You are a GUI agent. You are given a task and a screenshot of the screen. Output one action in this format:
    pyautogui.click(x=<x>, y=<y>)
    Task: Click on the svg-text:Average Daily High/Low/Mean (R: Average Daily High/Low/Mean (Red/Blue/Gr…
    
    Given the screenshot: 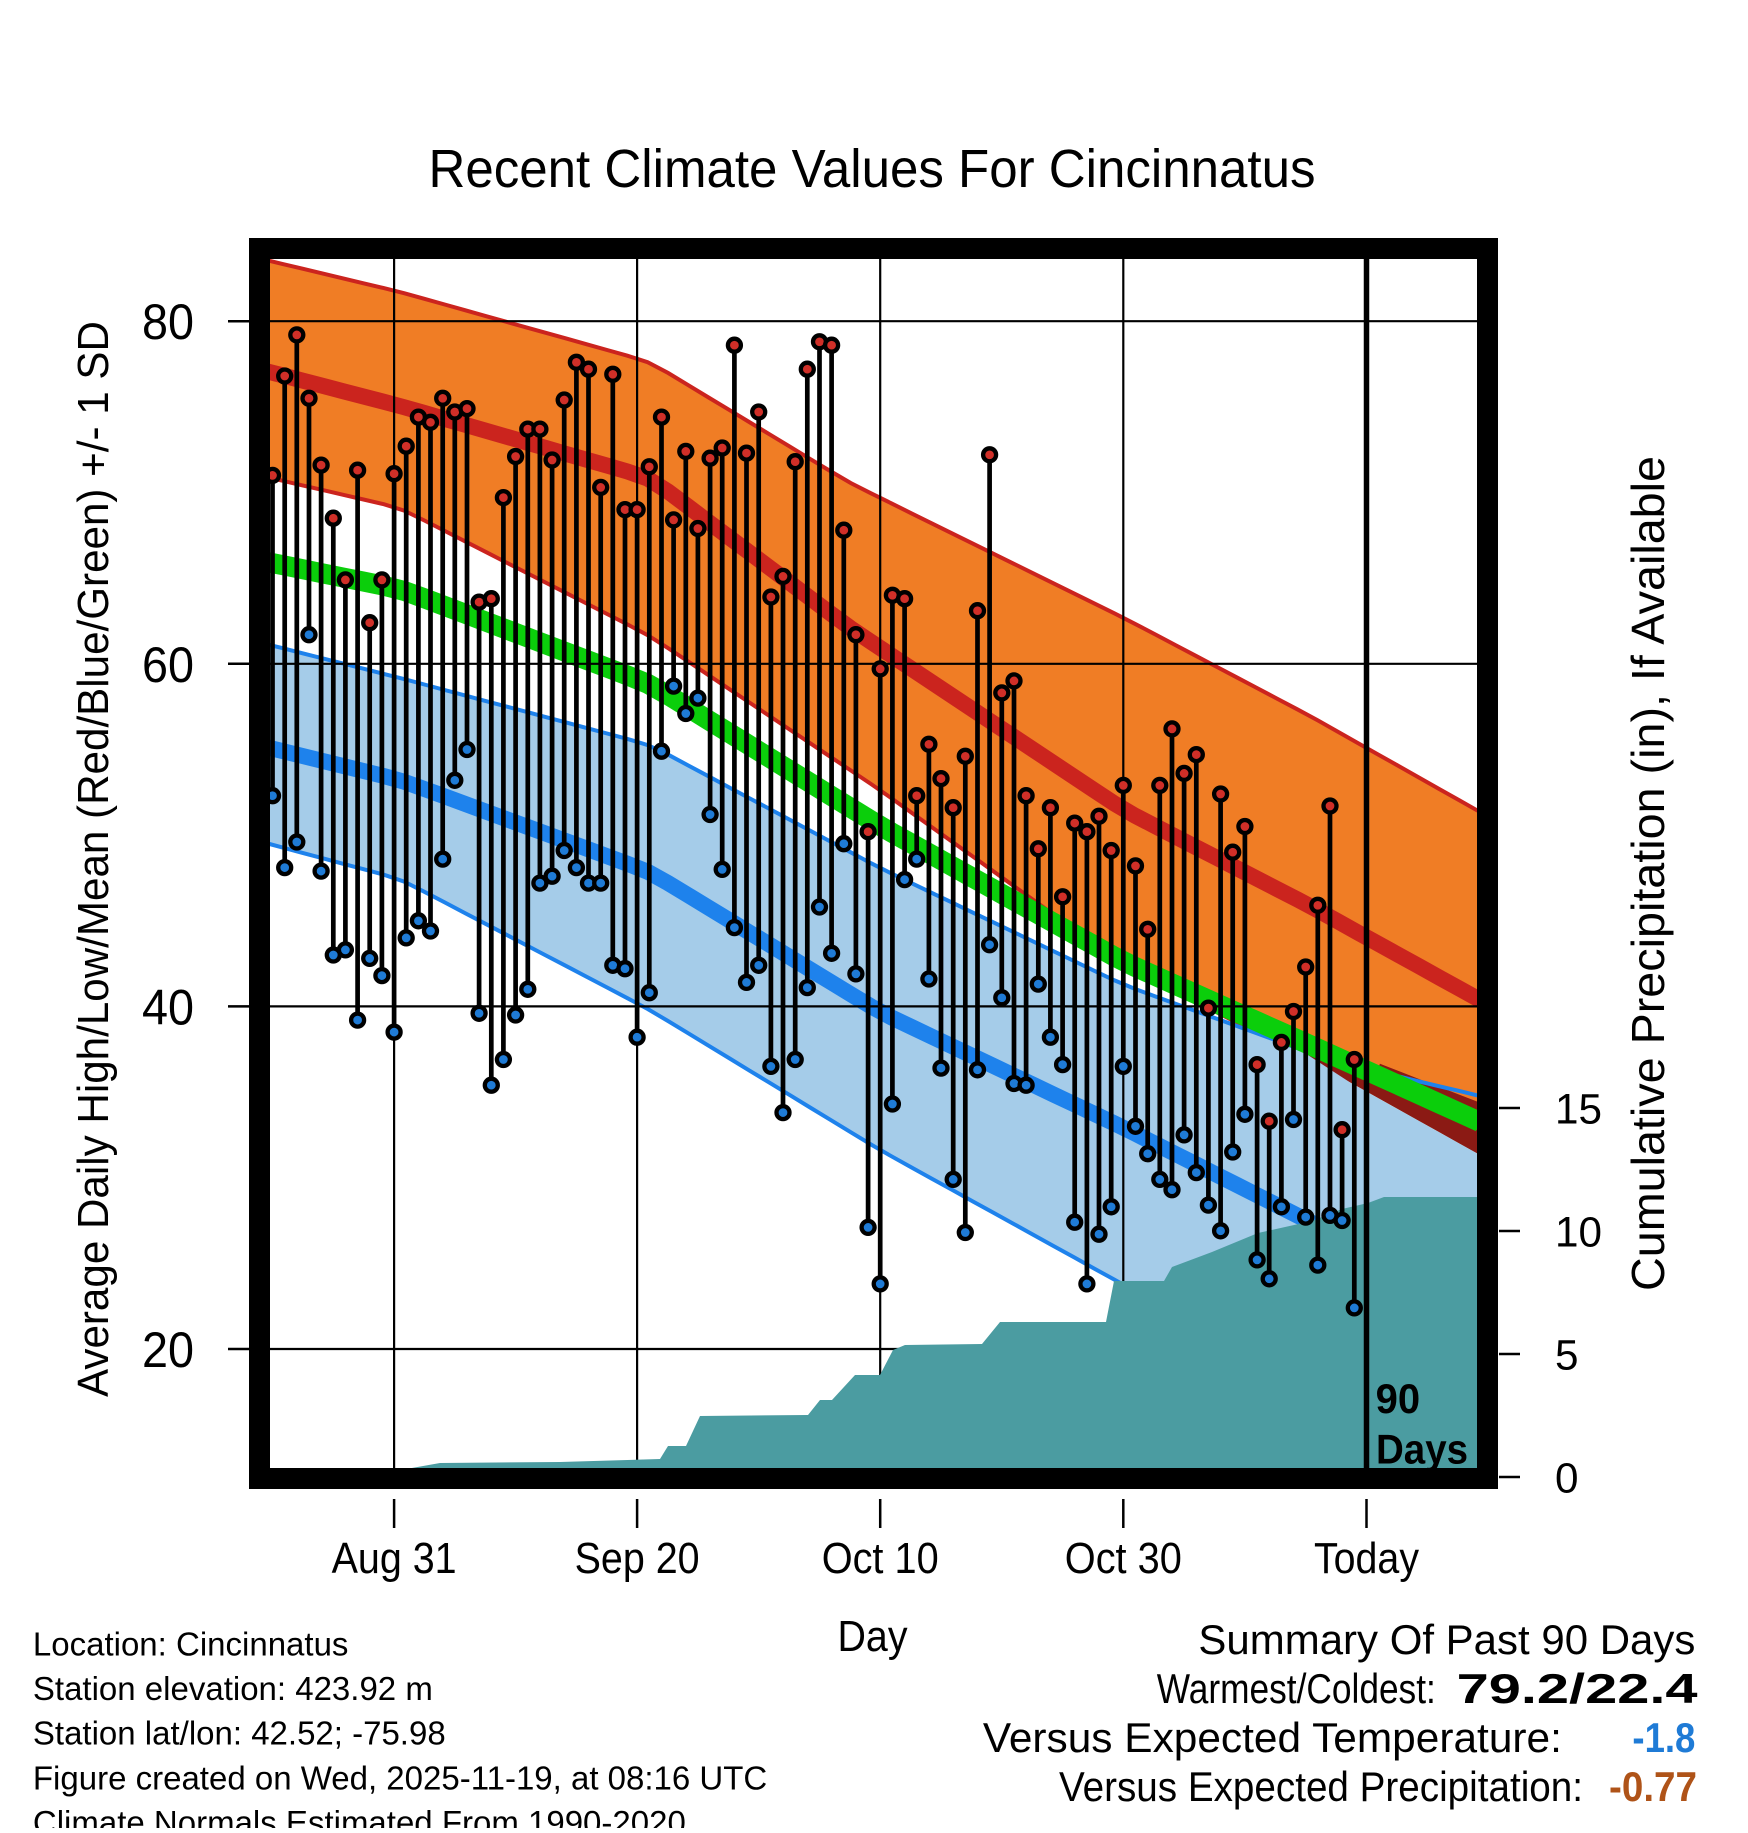 What is the action you would take?
    pyautogui.click(x=93, y=859)
    